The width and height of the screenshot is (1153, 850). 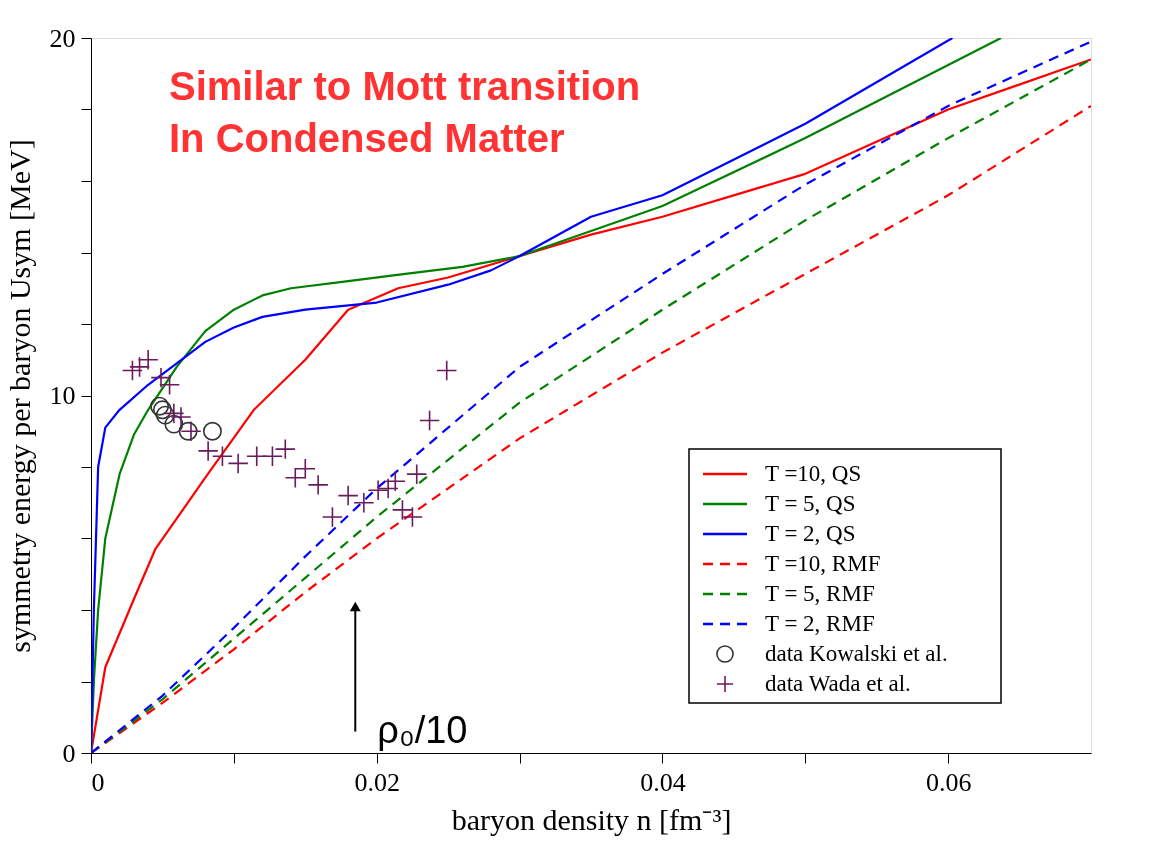 I want to click on y-axis-title: symmetry energy per baryon Usym [MeV], so click(x=19, y=396).